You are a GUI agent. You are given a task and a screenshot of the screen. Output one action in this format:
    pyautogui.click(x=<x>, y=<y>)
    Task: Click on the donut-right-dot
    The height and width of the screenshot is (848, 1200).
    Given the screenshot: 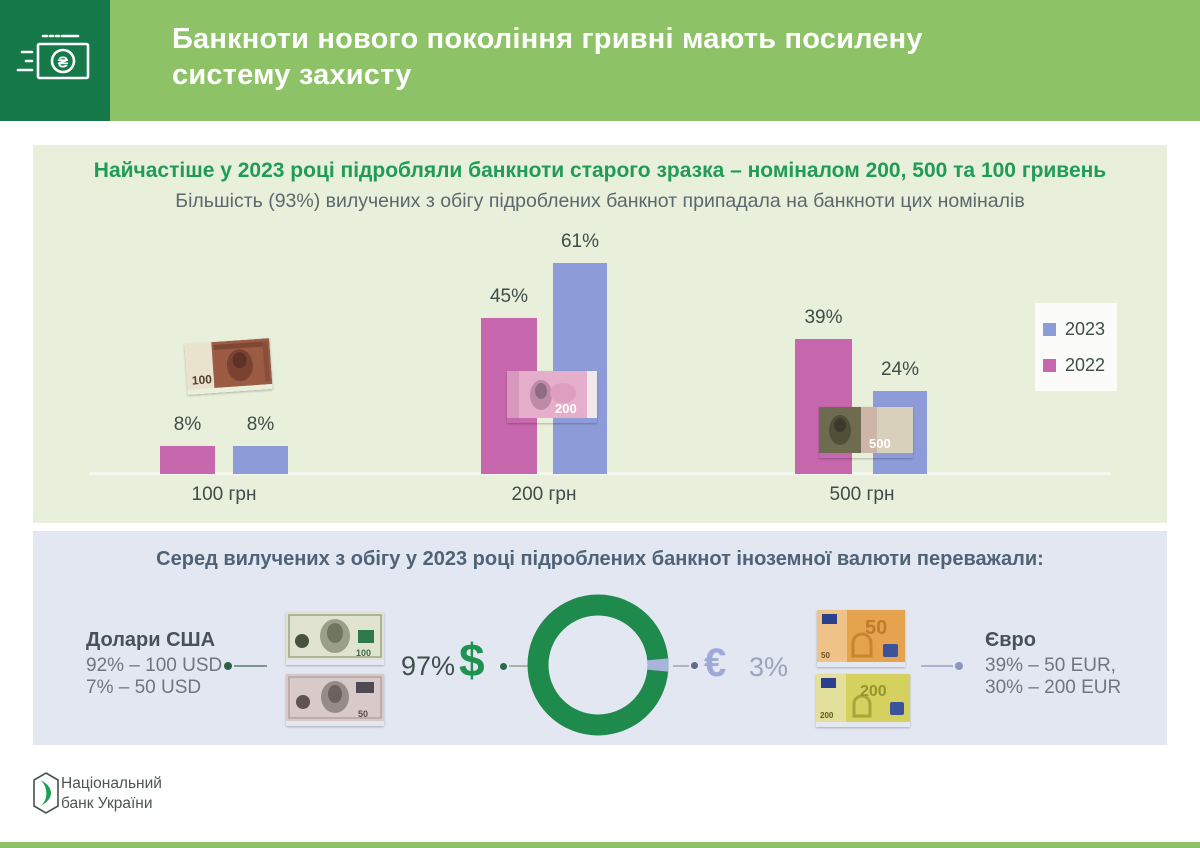 What is the action you would take?
    pyautogui.click(x=694, y=665)
    